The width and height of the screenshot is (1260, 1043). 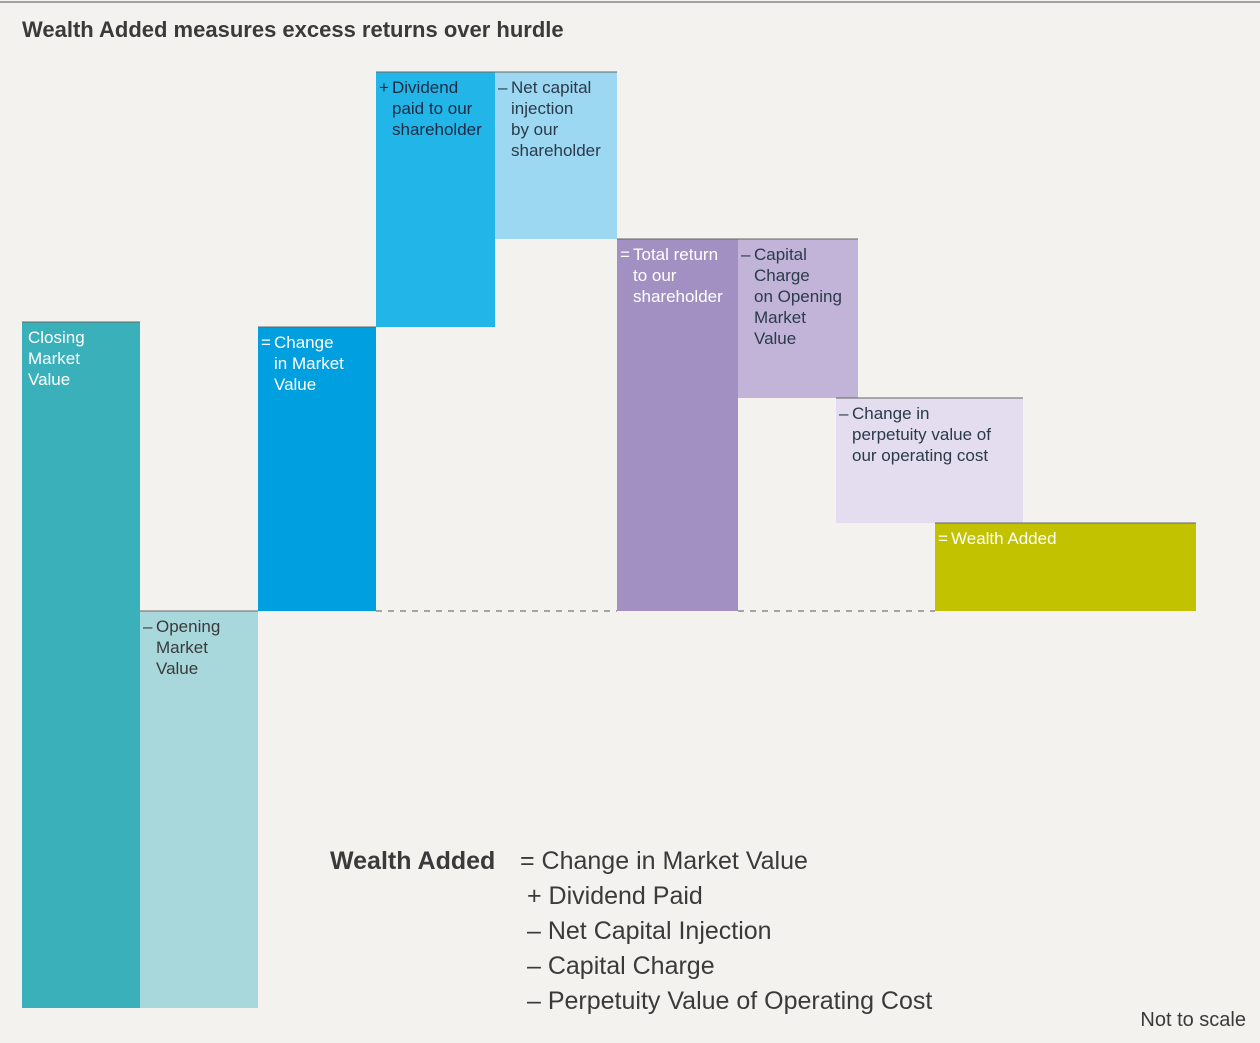 I want to click on step-label: in Market, so click(x=309, y=363).